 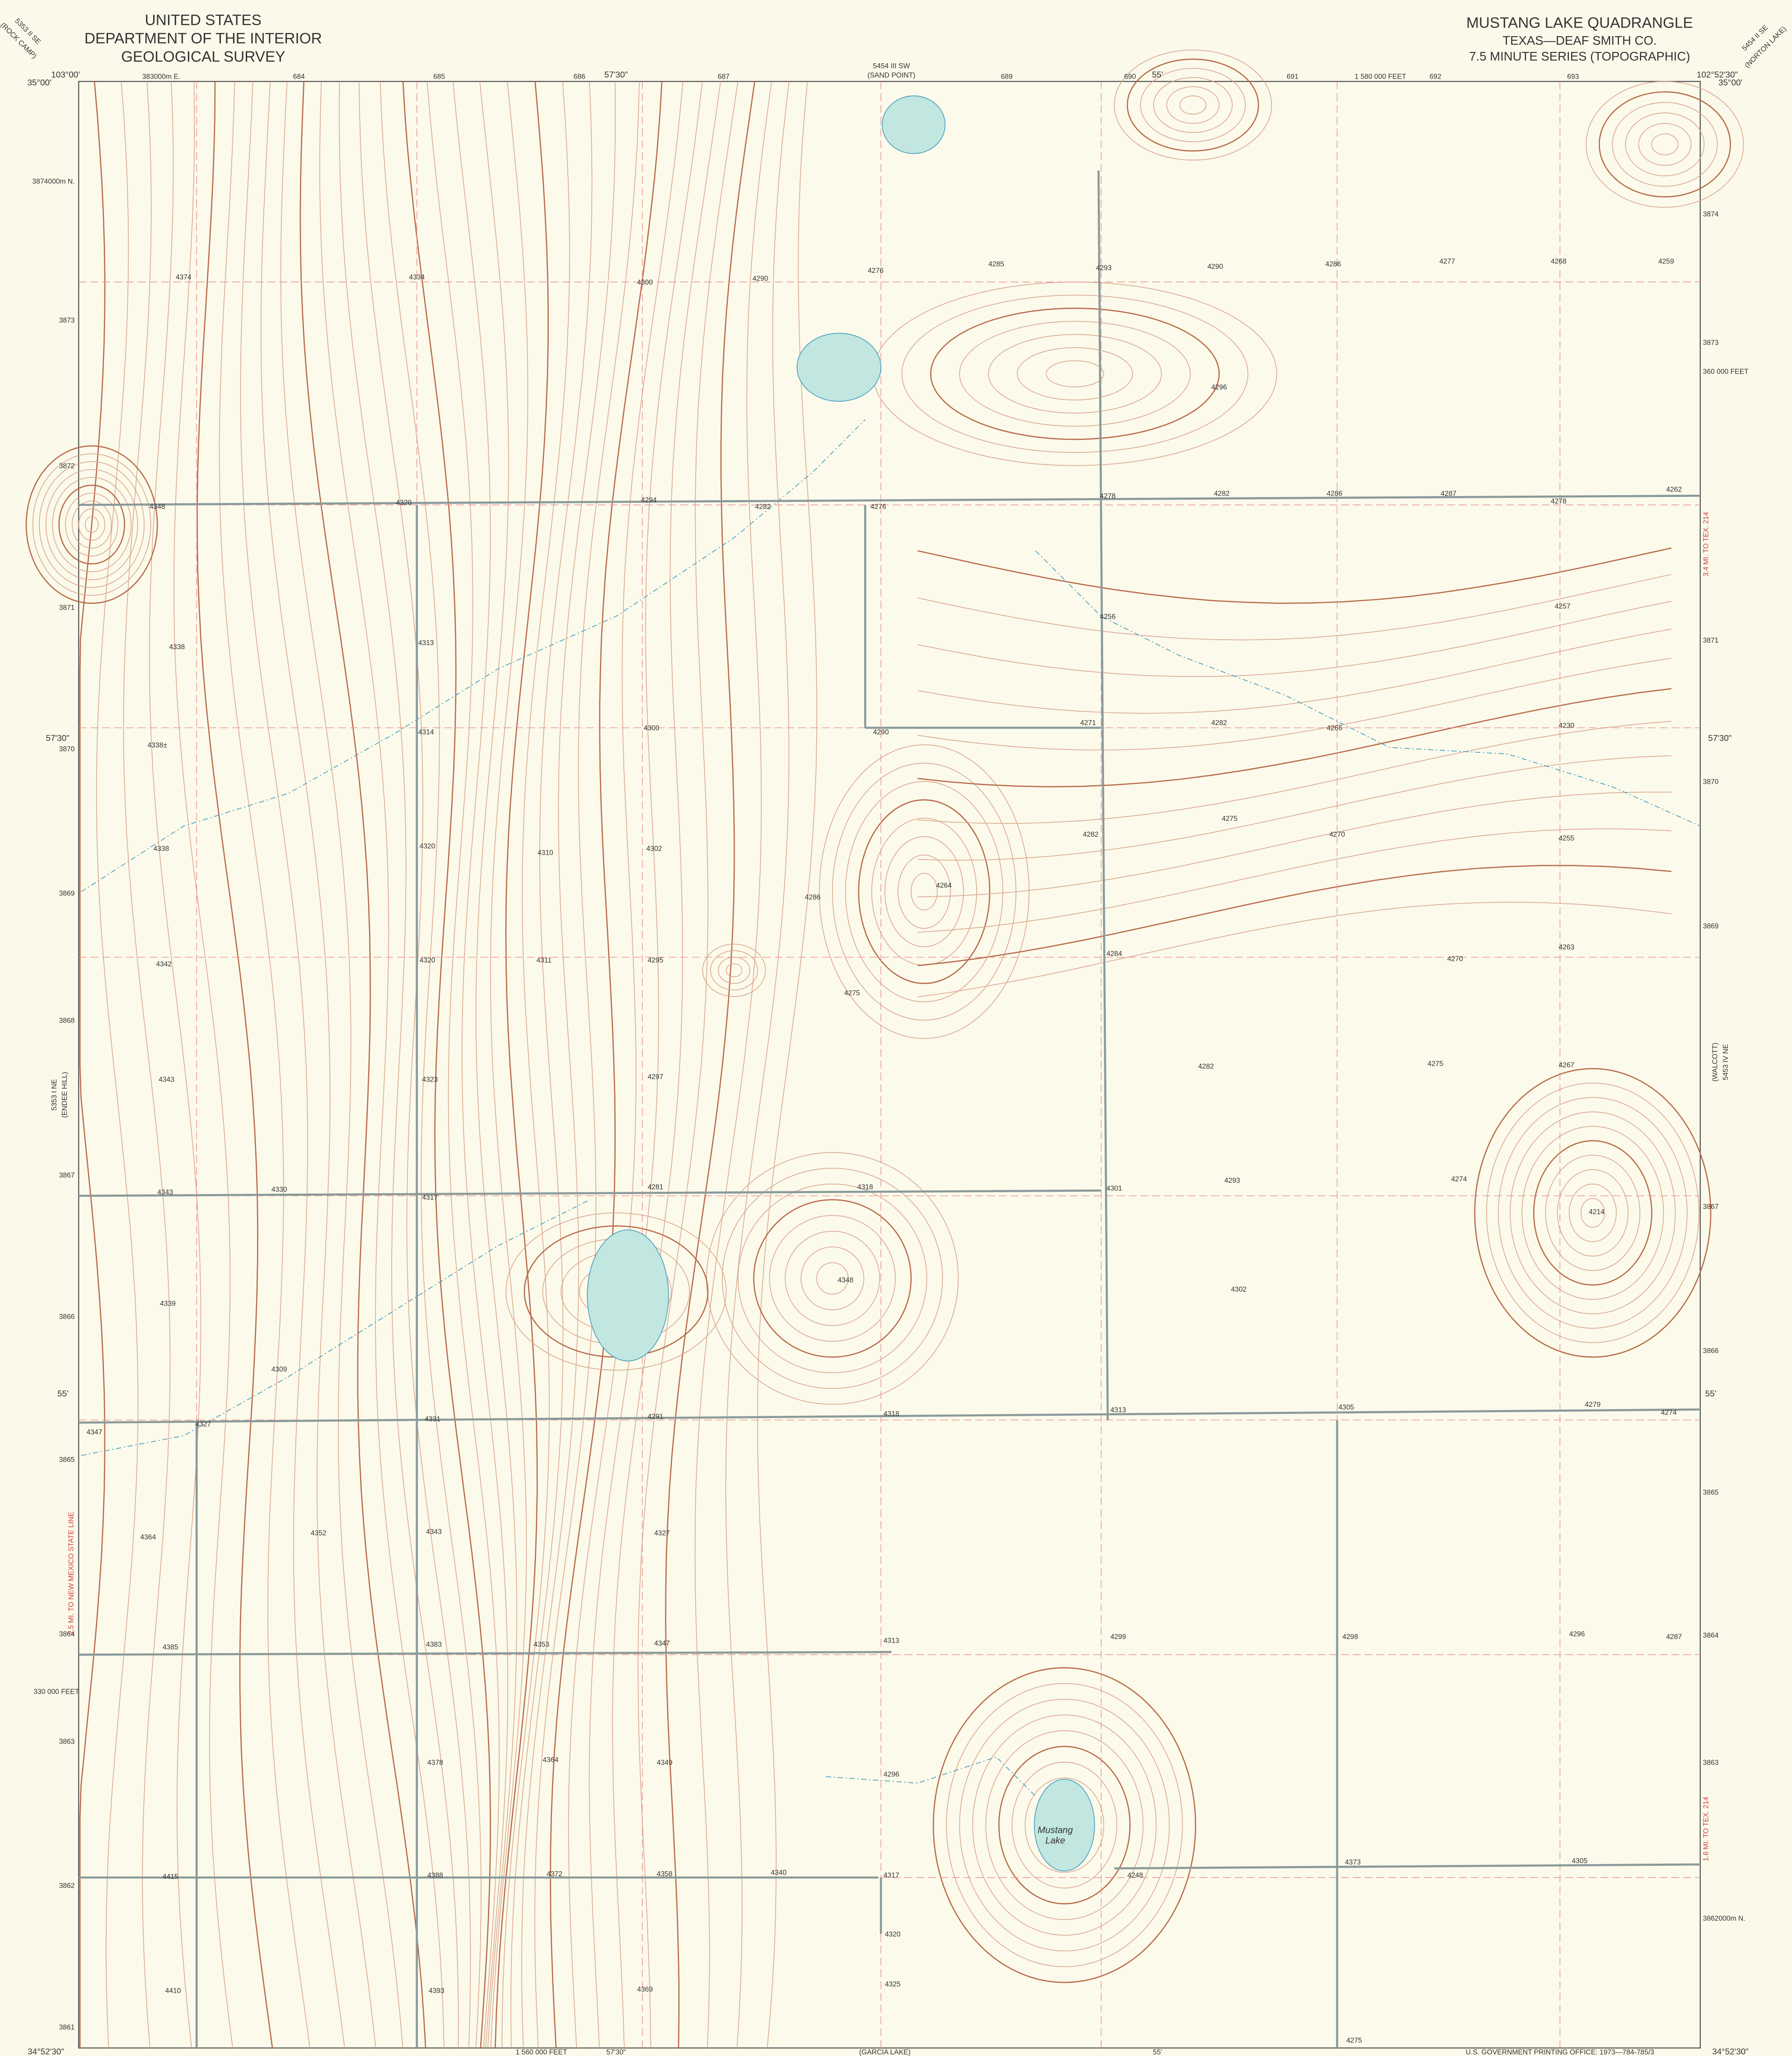 I want to click on label: 102°52'30", so click(x=1717, y=75).